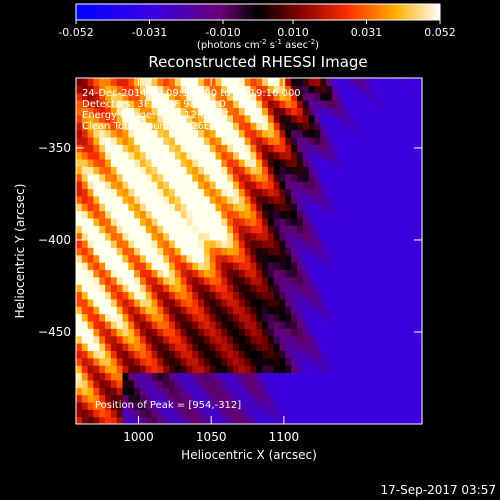 The height and width of the screenshot is (500, 500). I want to click on y-tick-label: −400, so click(54, 240).